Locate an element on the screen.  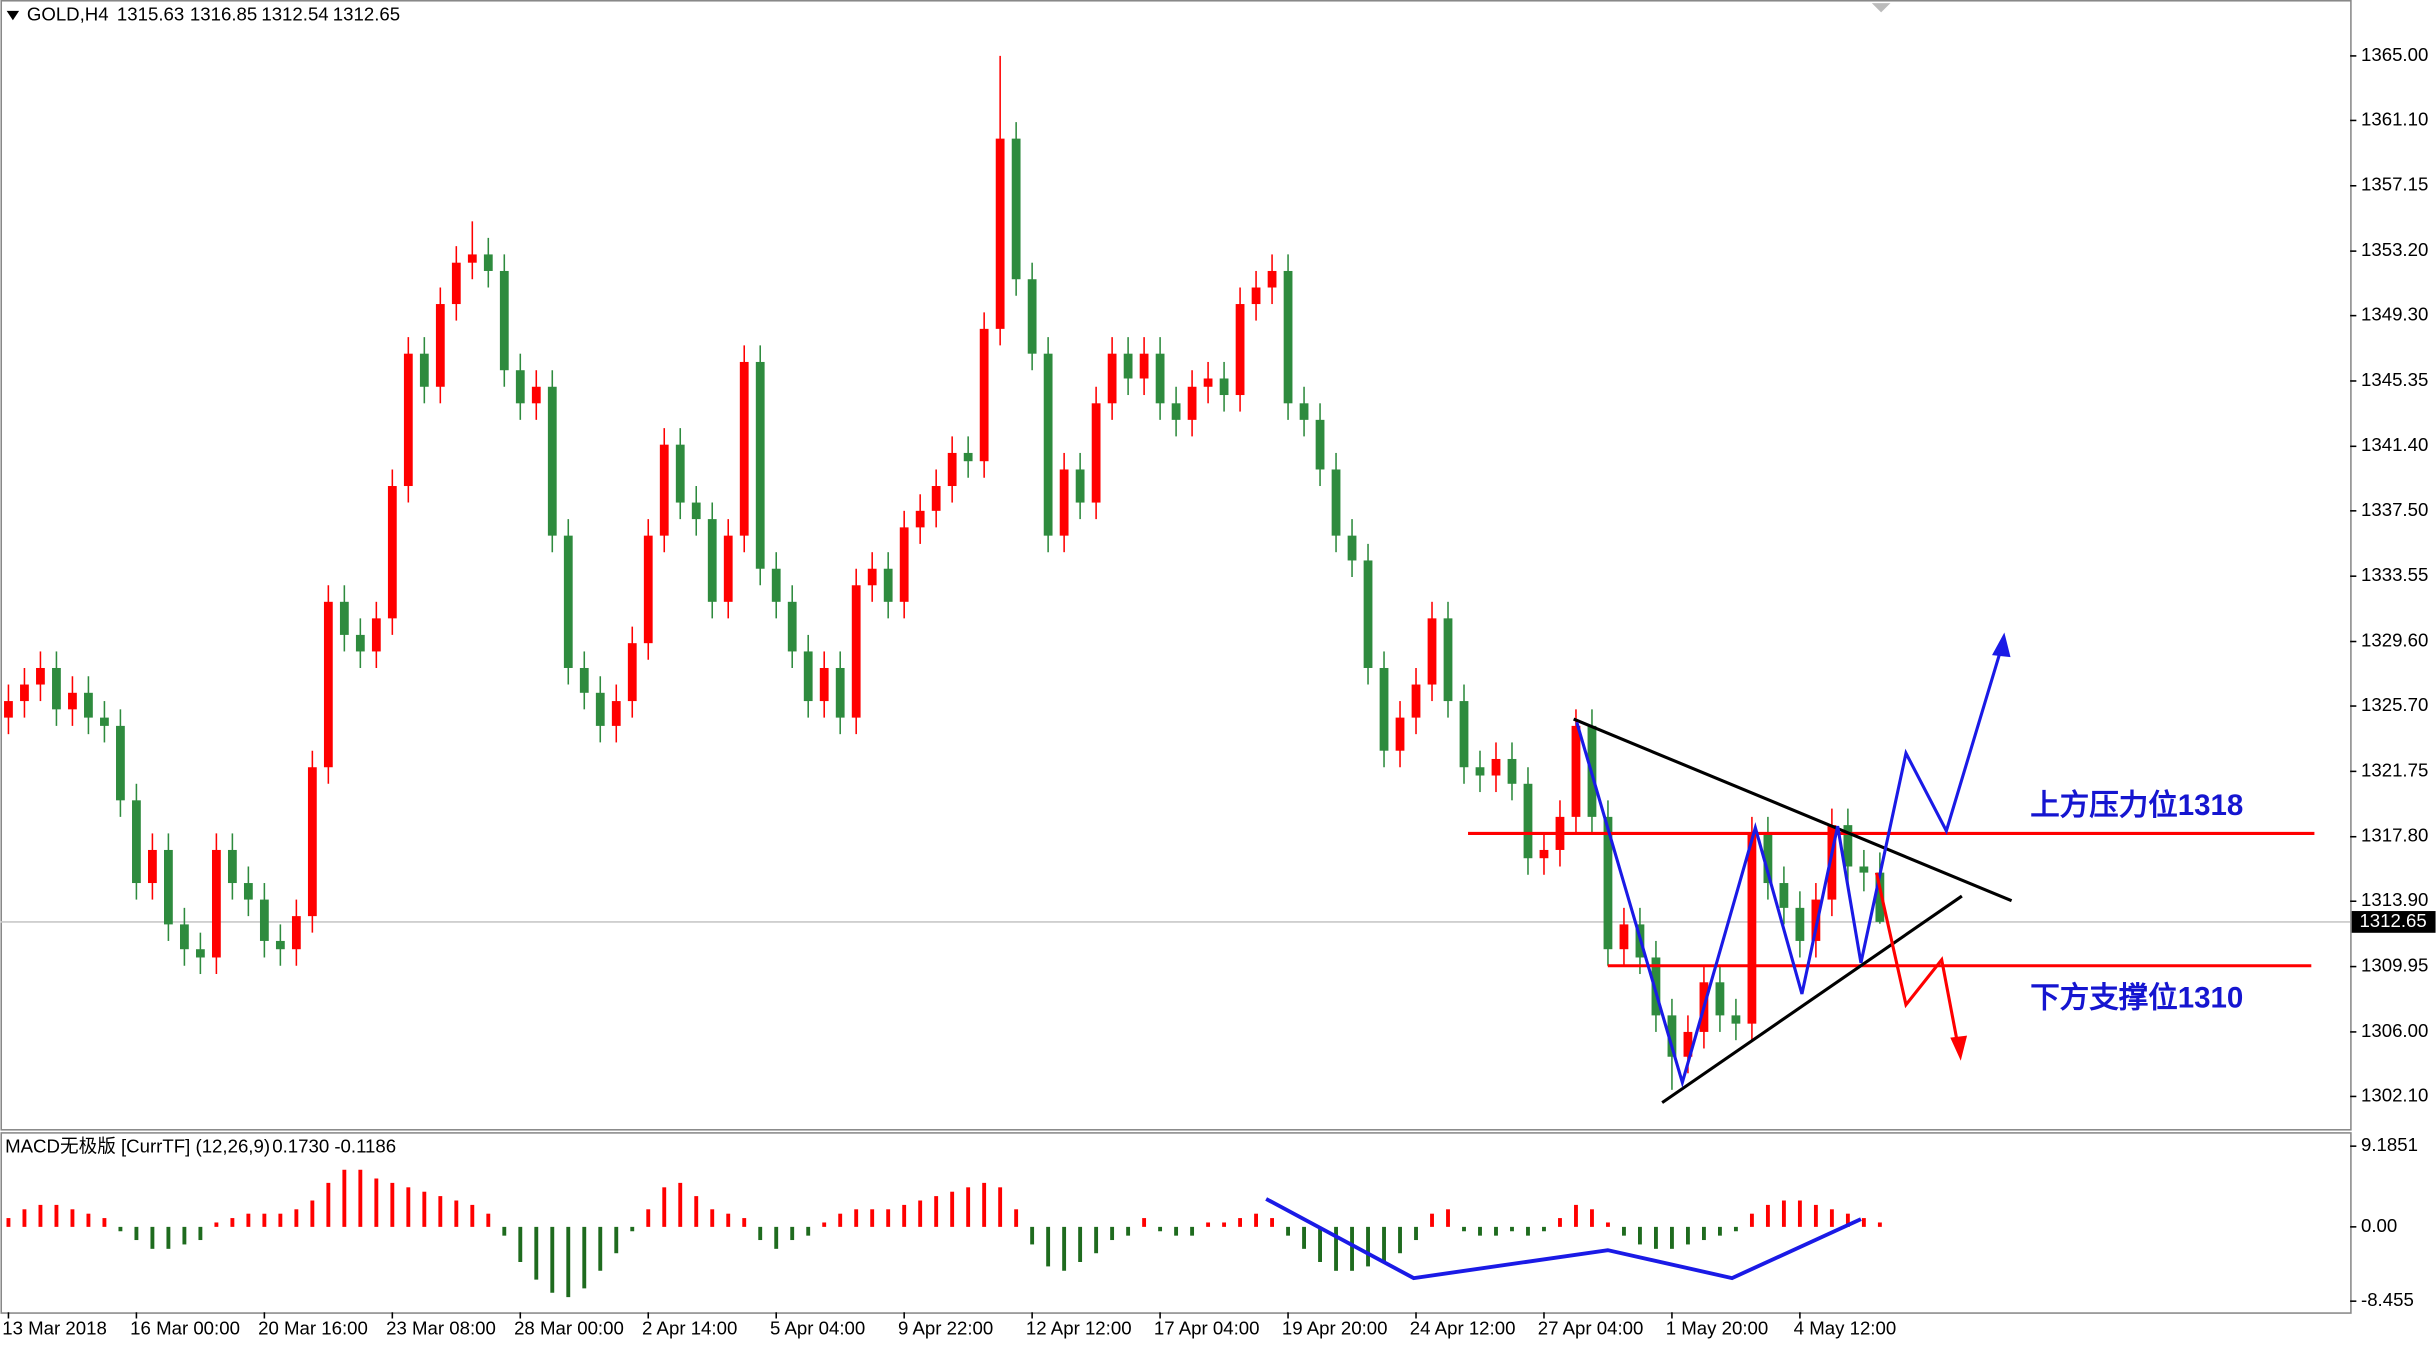
y-tick-label: 1365.00 is located at coordinates (2394, 54).